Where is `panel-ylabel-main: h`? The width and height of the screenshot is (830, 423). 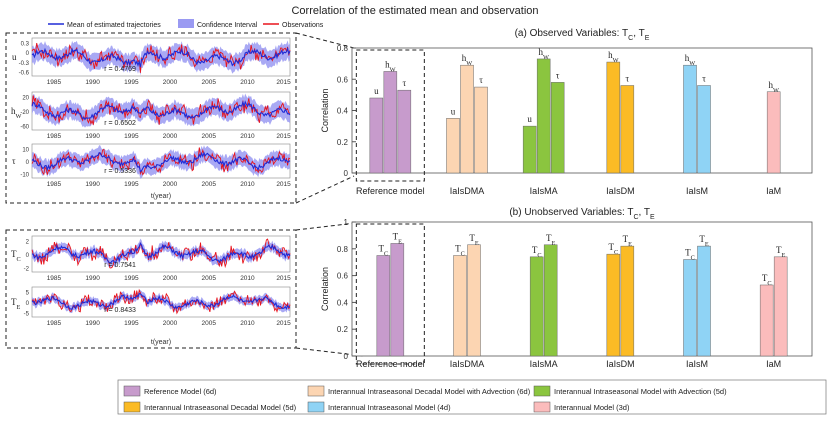 panel-ylabel-main: h is located at coordinates (13, 111).